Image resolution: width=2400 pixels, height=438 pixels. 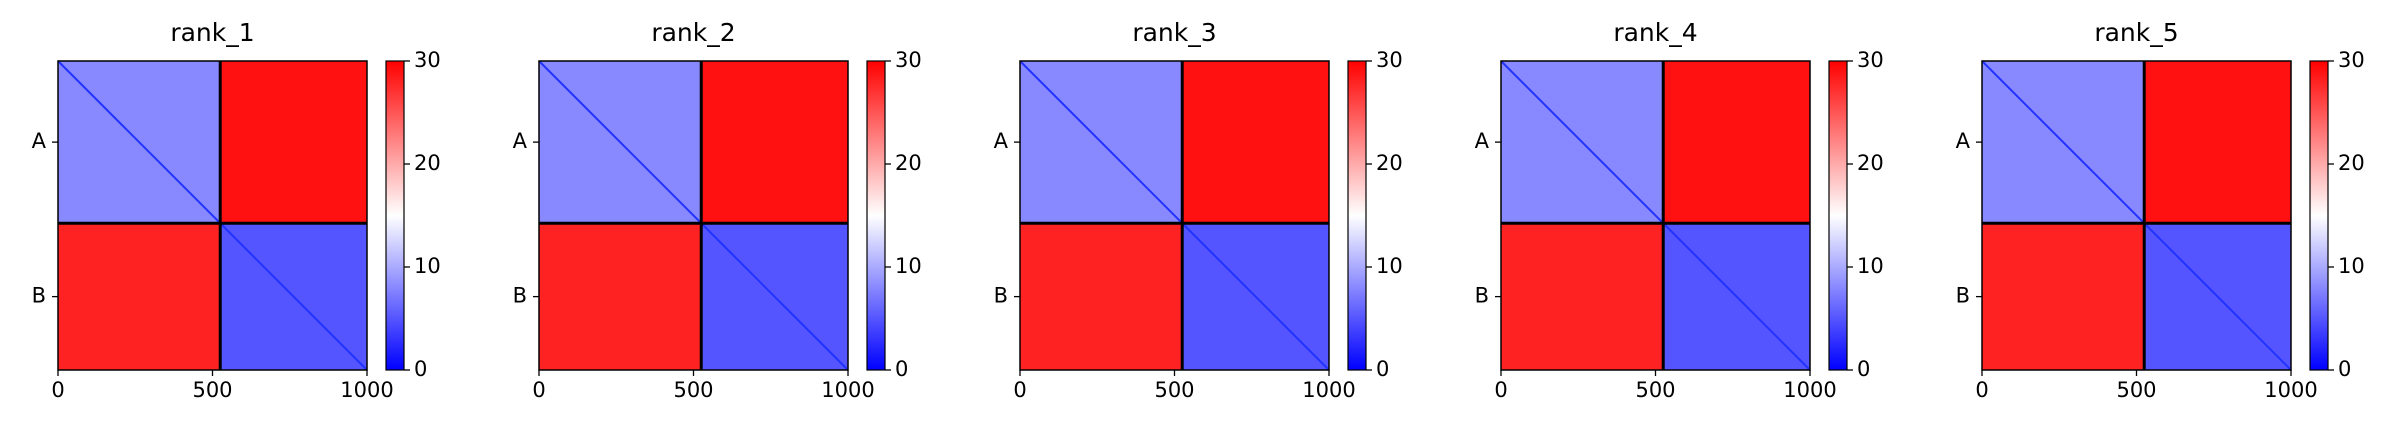 What do you see at coordinates (1174, 32) in the screenshot?
I see `chart-title: rank_3` at bounding box center [1174, 32].